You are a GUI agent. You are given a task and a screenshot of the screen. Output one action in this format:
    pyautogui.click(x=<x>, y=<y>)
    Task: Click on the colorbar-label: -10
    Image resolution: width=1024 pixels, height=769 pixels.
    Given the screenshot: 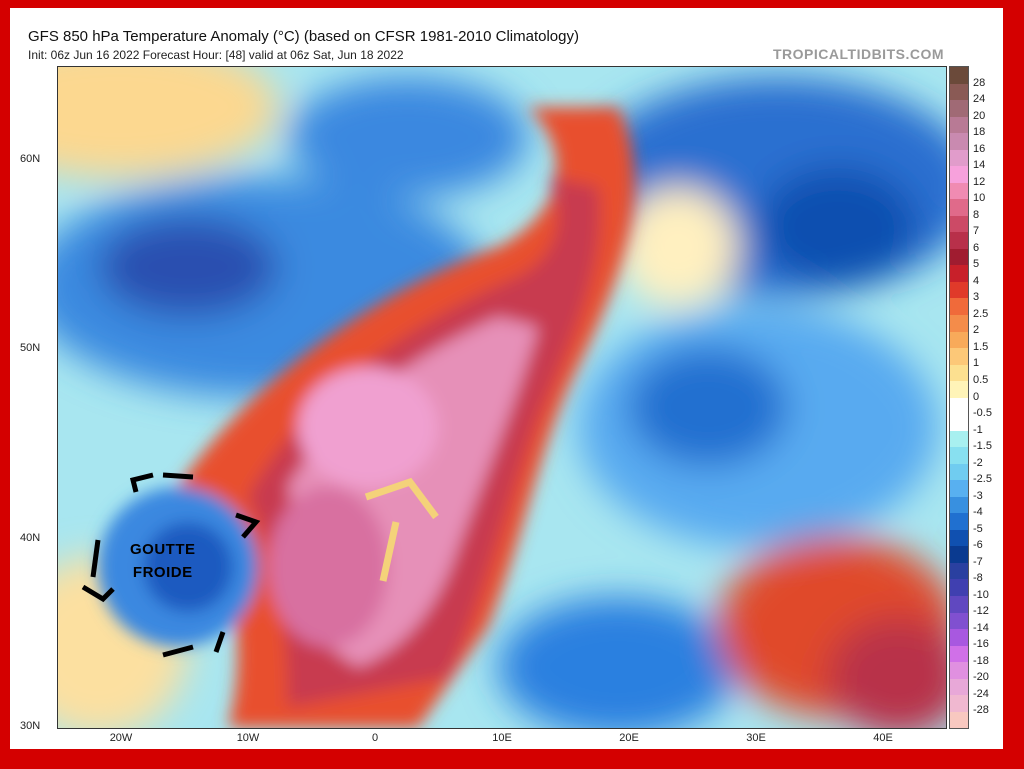 What is the action you would take?
    pyautogui.click(x=981, y=594)
    